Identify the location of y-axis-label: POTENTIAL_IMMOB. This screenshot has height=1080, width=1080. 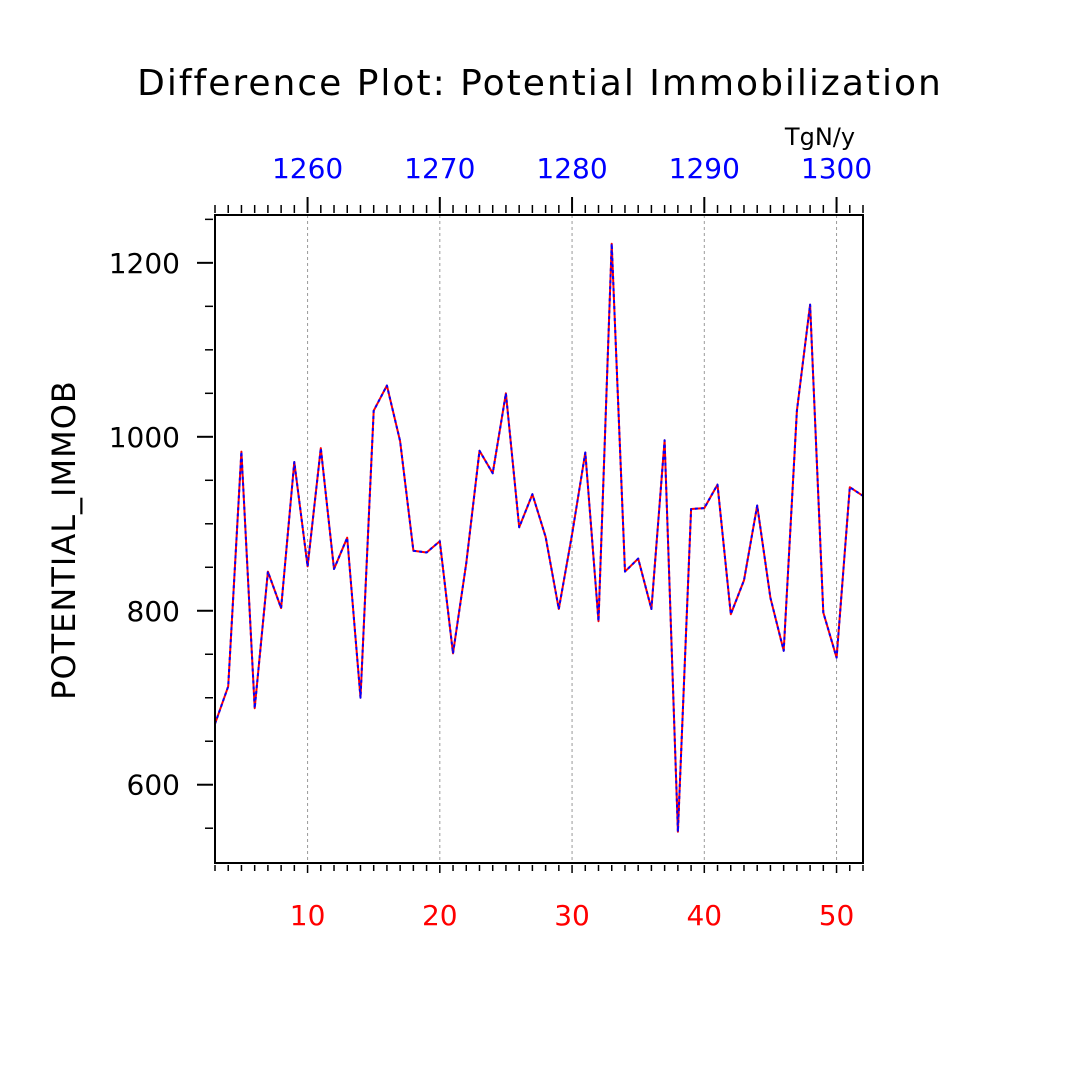
(64, 540).